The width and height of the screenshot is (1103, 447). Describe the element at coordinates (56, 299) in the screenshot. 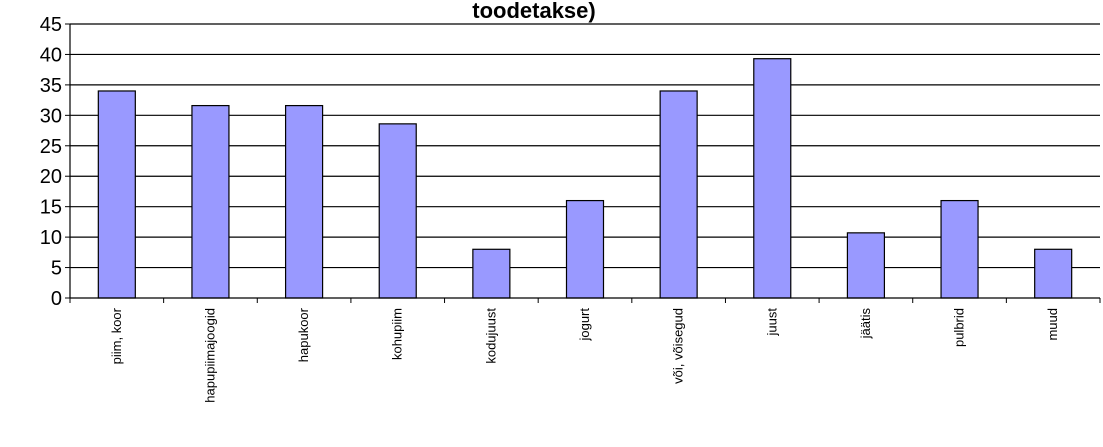

I see `y-tick-label: 0` at that location.